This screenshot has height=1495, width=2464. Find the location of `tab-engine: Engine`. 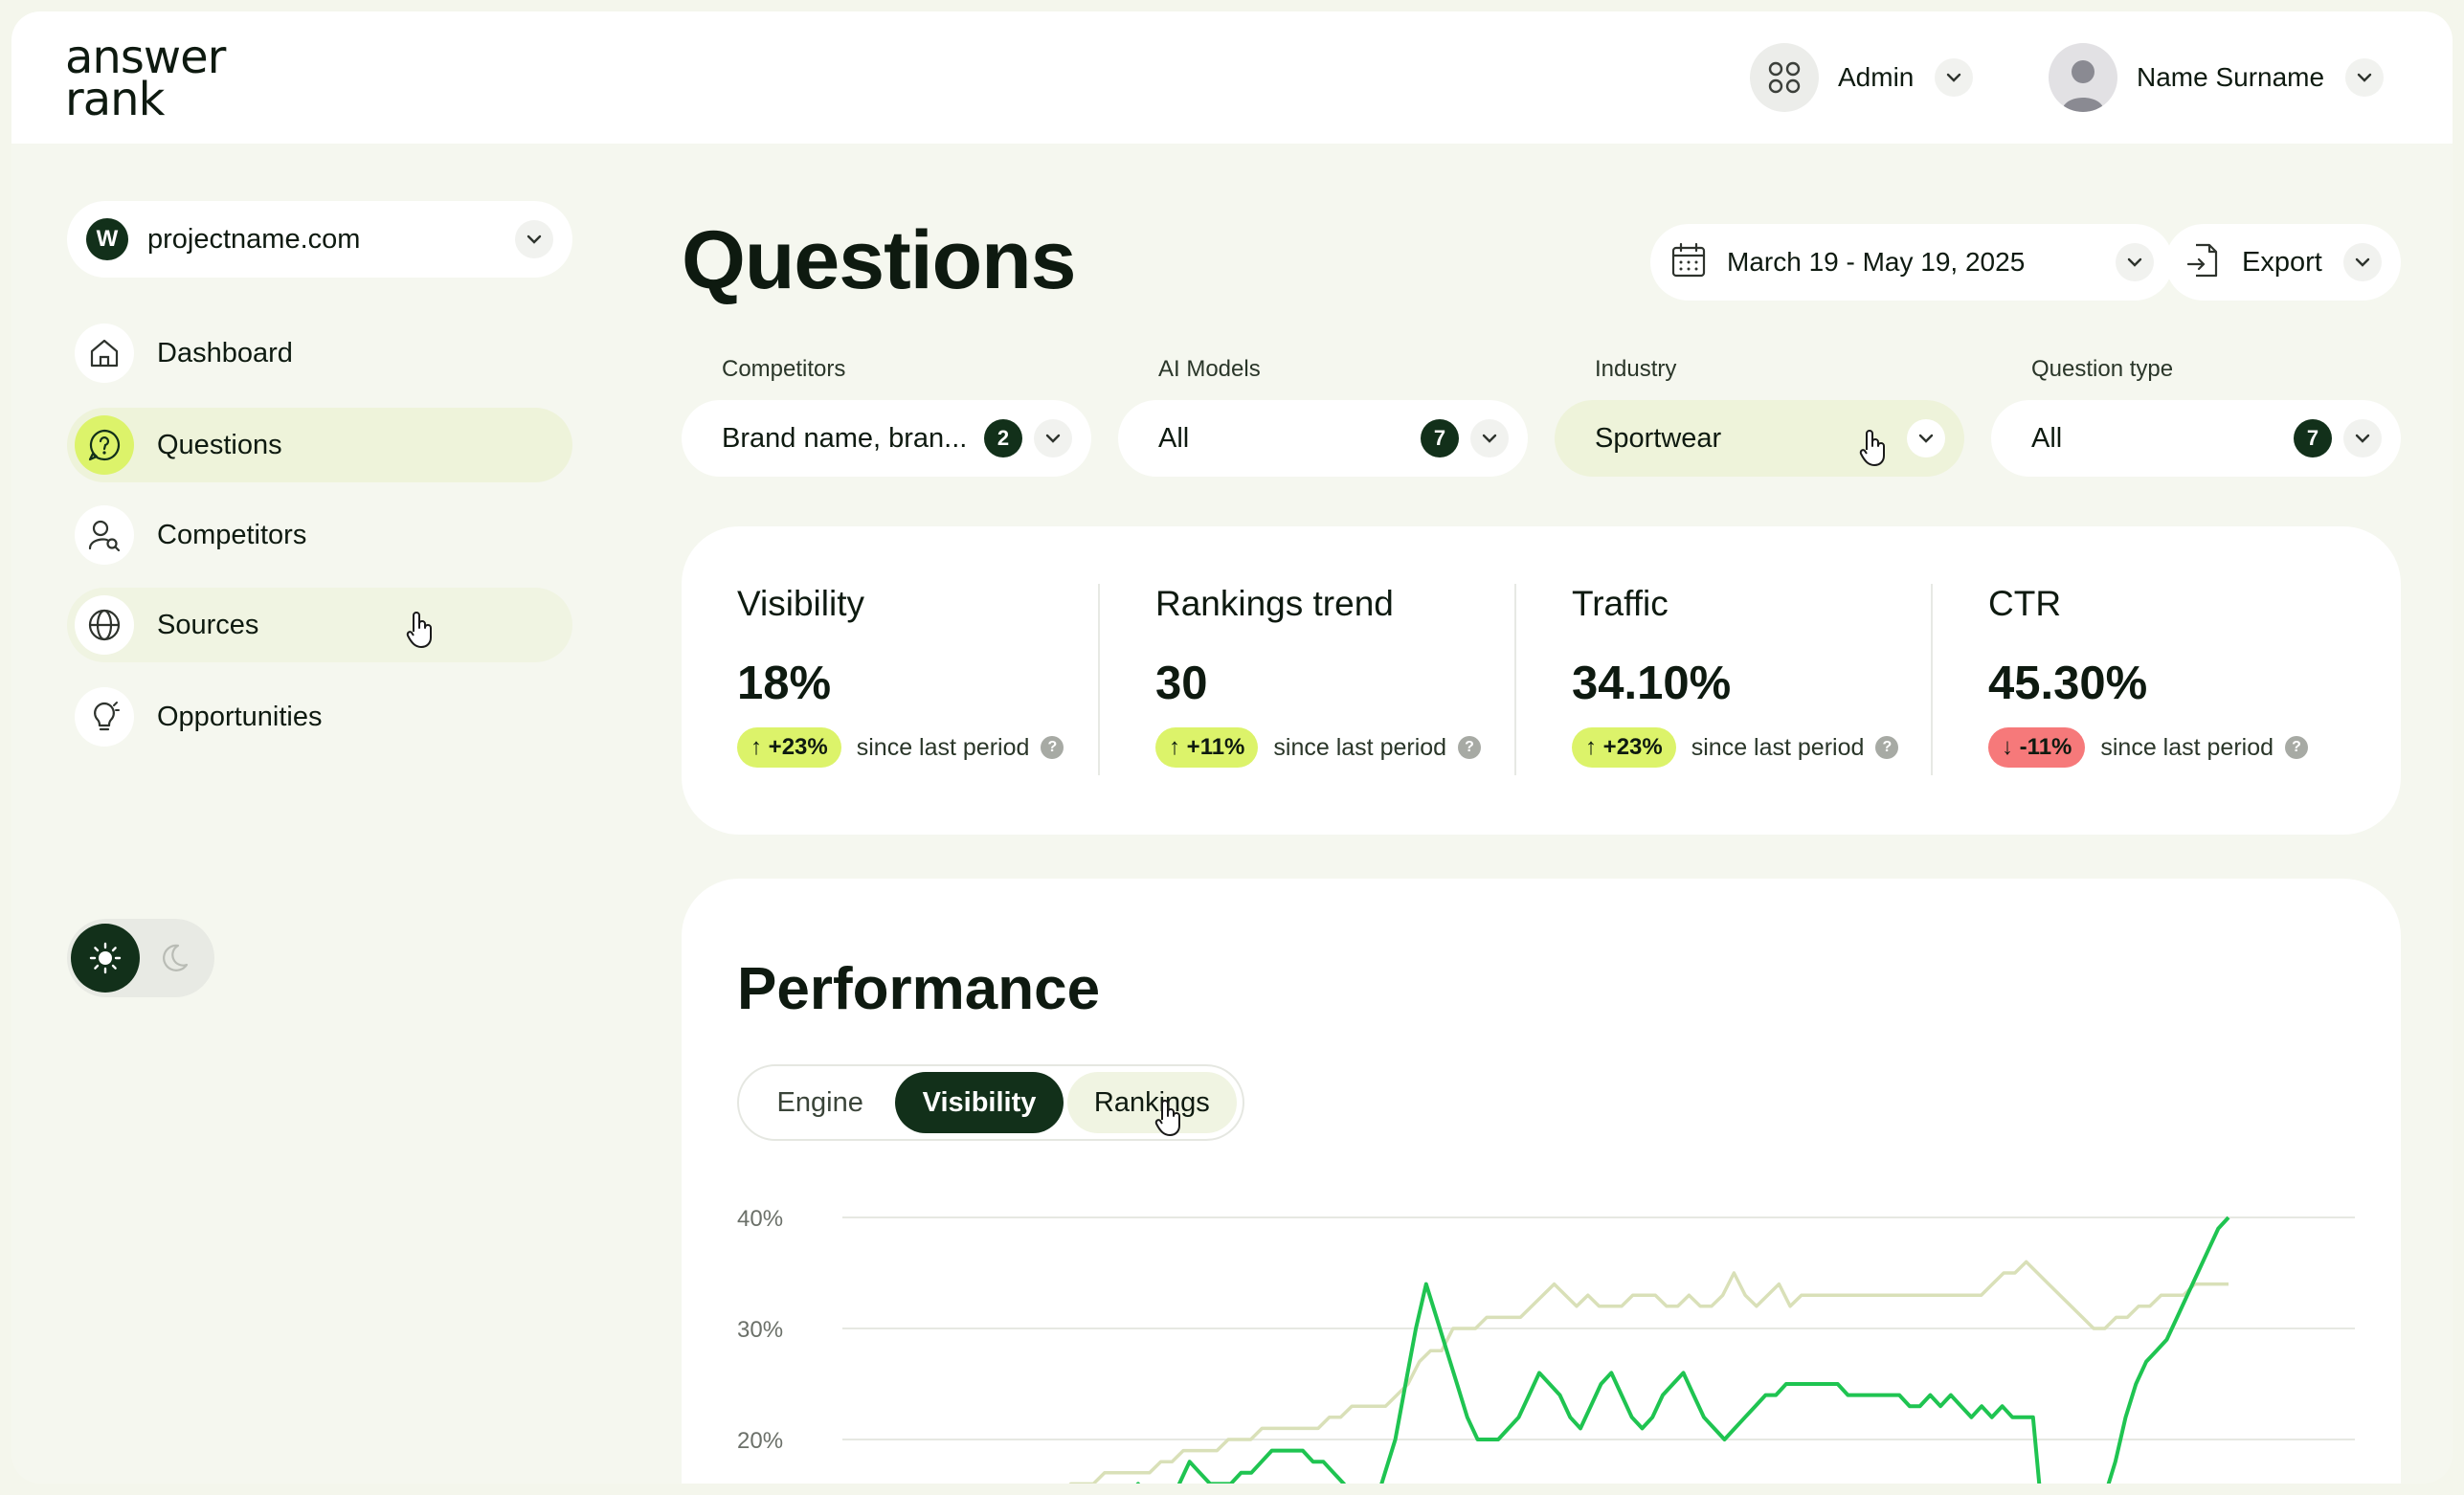

tab-engine: Engine is located at coordinates (819, 1102).